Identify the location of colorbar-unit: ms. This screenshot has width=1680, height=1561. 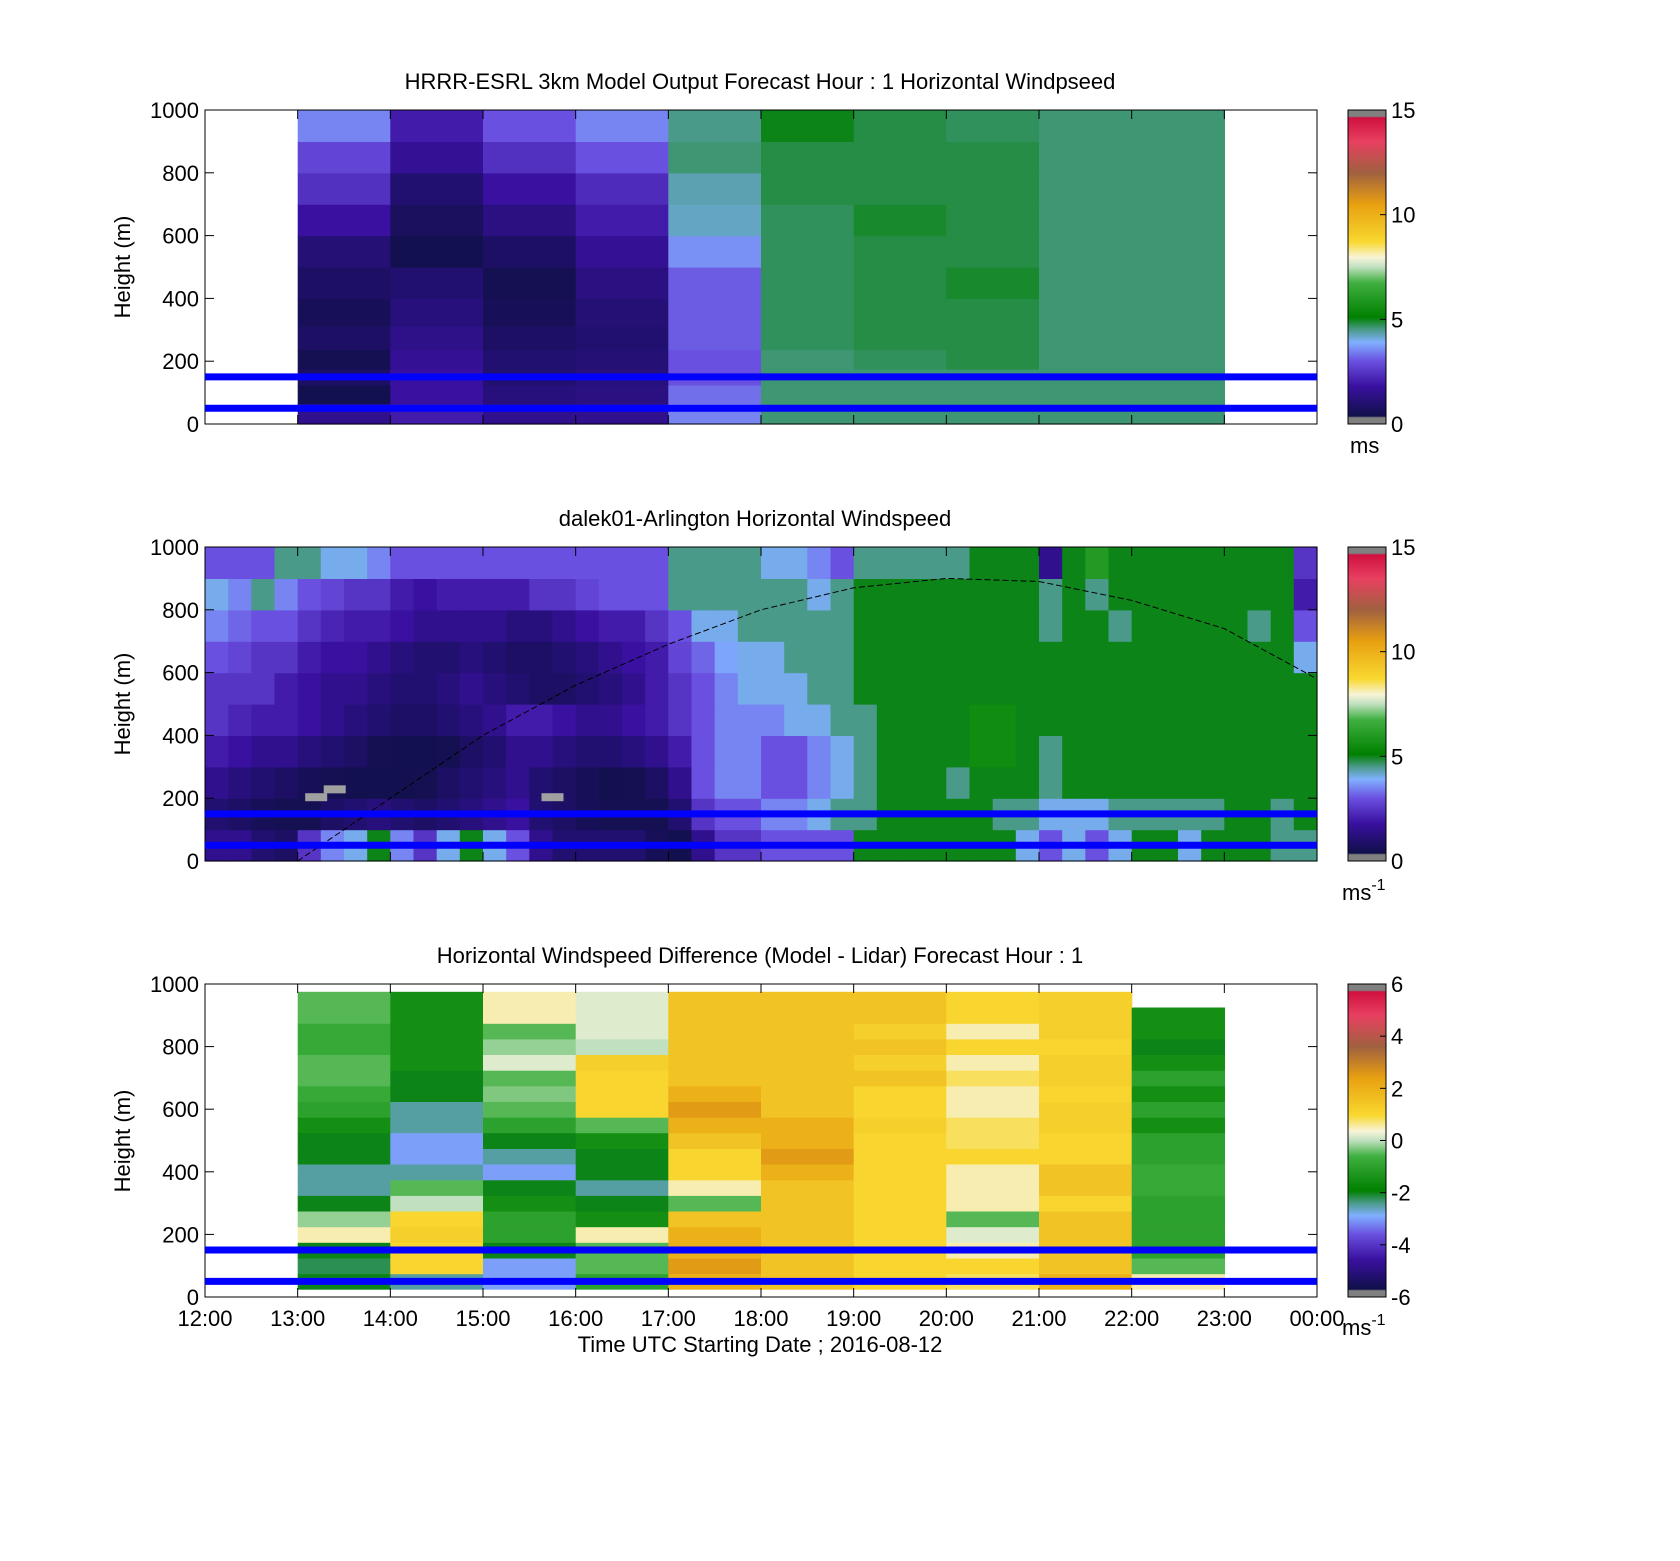
(1364, 445).